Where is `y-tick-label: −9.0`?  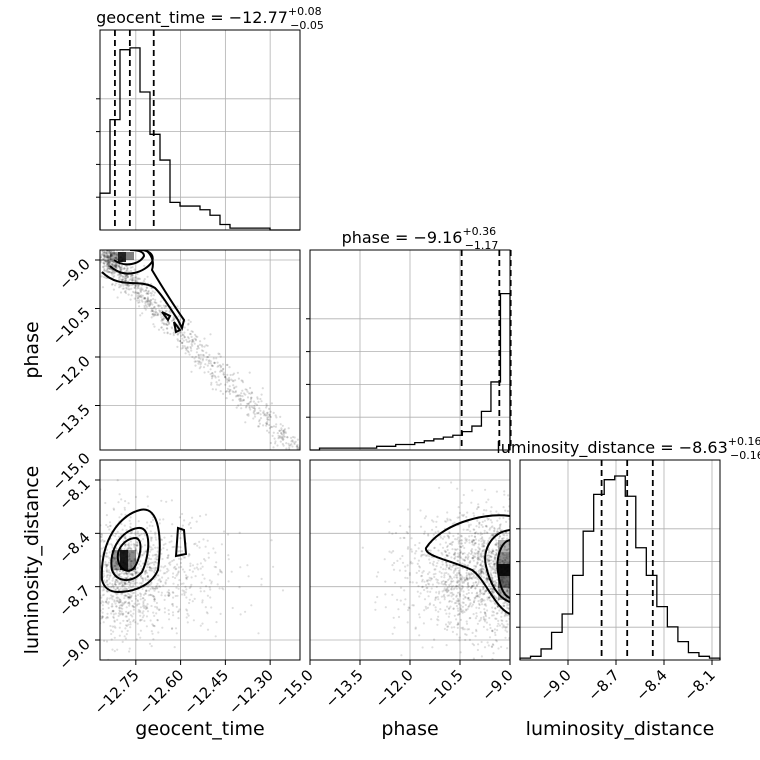
y-tick-label: −9.0 is located at coordinates (74, 654).